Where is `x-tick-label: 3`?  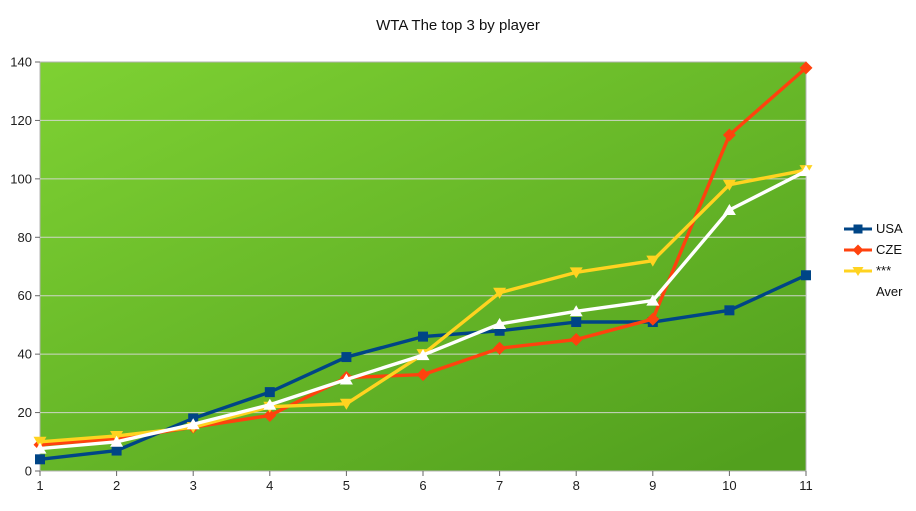 x-tick-label: 3 is located at coordinates (193, 485).